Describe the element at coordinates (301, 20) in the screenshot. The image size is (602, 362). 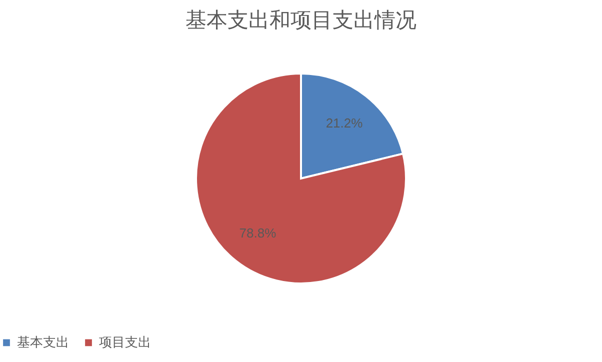
I see `chart-title: 基本支出和项目支出情况` at that location.